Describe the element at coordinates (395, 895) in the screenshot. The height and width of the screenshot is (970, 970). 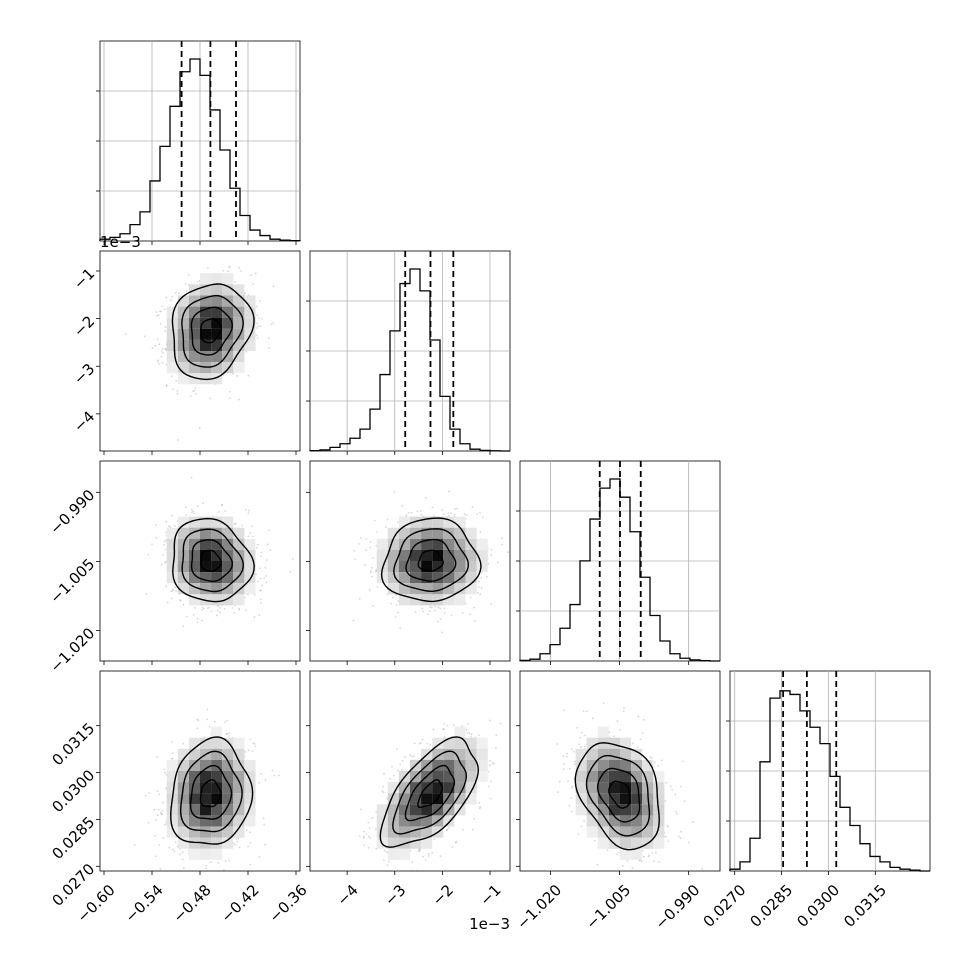
I see `x-tick-label: −3` at that location.